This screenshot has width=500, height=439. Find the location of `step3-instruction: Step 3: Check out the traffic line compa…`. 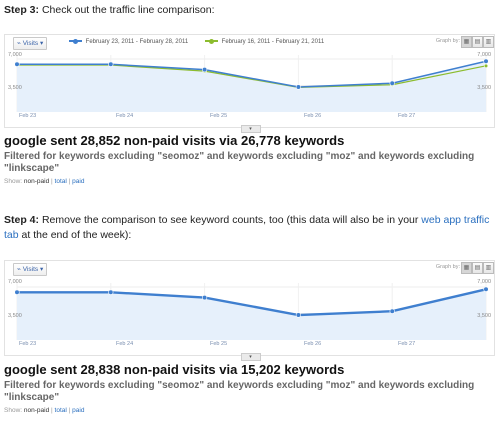

step3-instruction: Step 3: Check out the traffic line compa… is located at coordinates (109, 10).